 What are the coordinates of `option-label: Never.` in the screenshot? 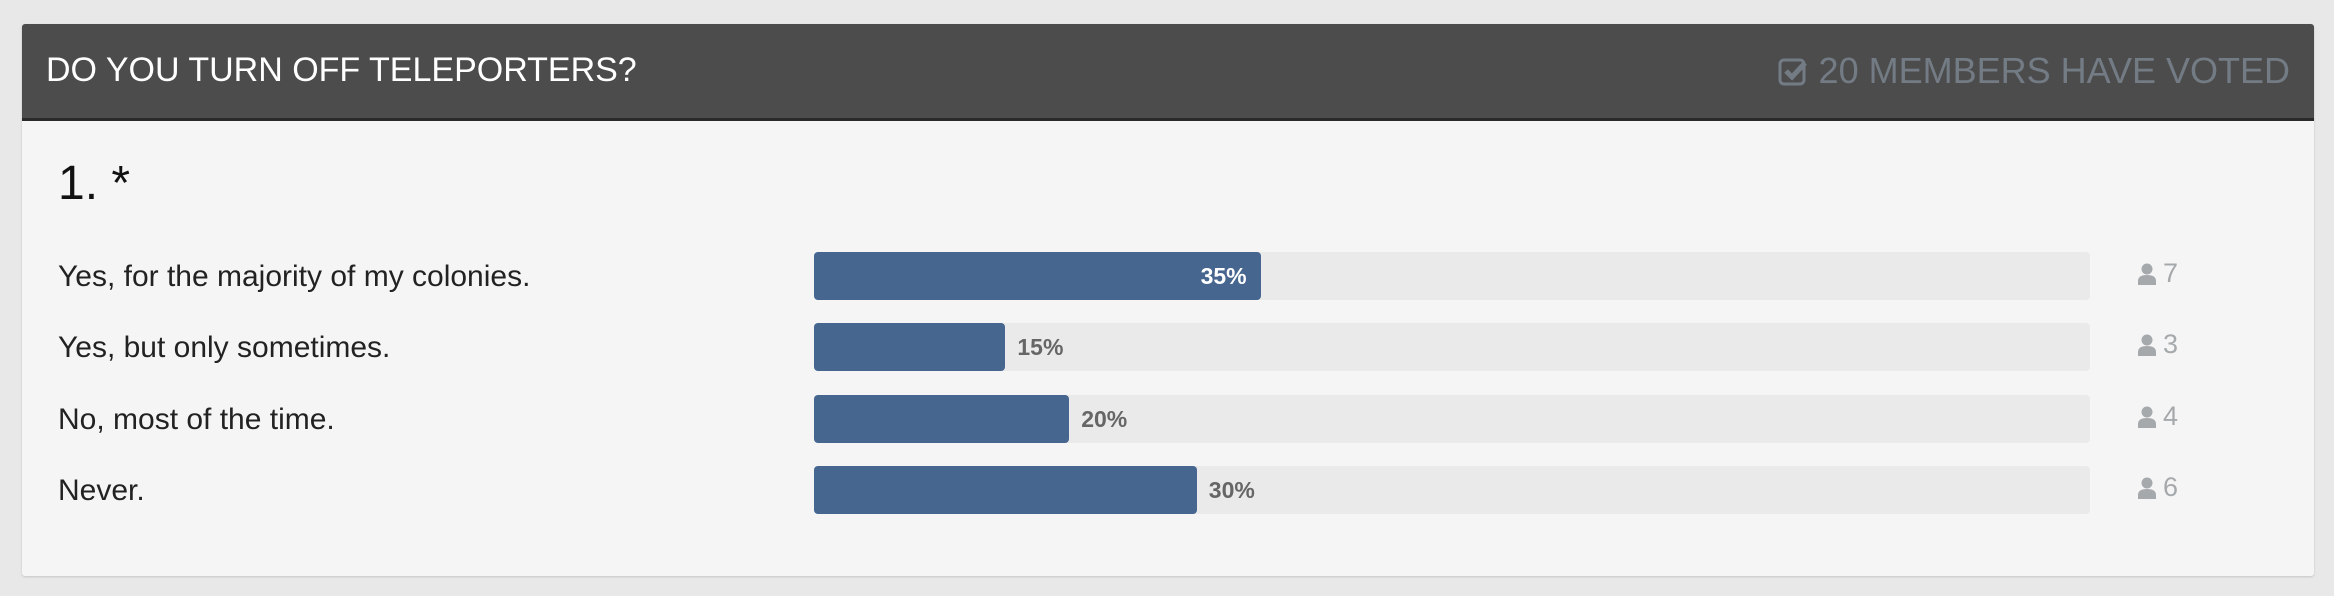 It's located at (101, 490).